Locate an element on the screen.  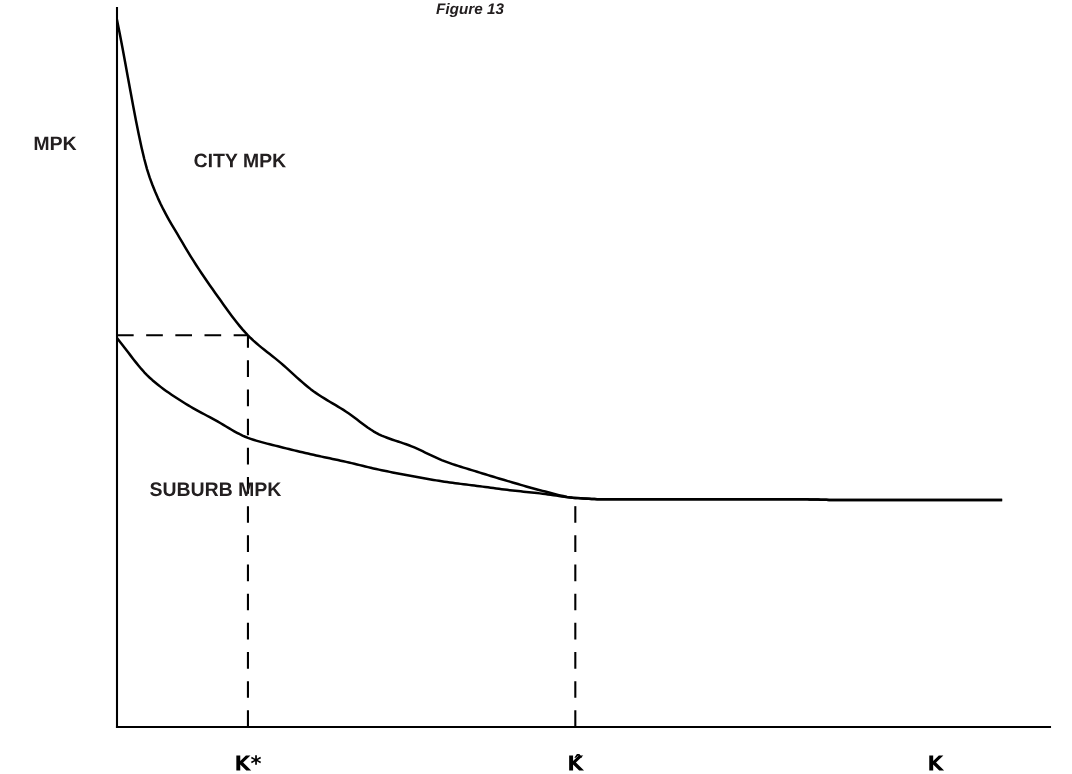
x-tick-label: K is located at coordinates (937, 763).